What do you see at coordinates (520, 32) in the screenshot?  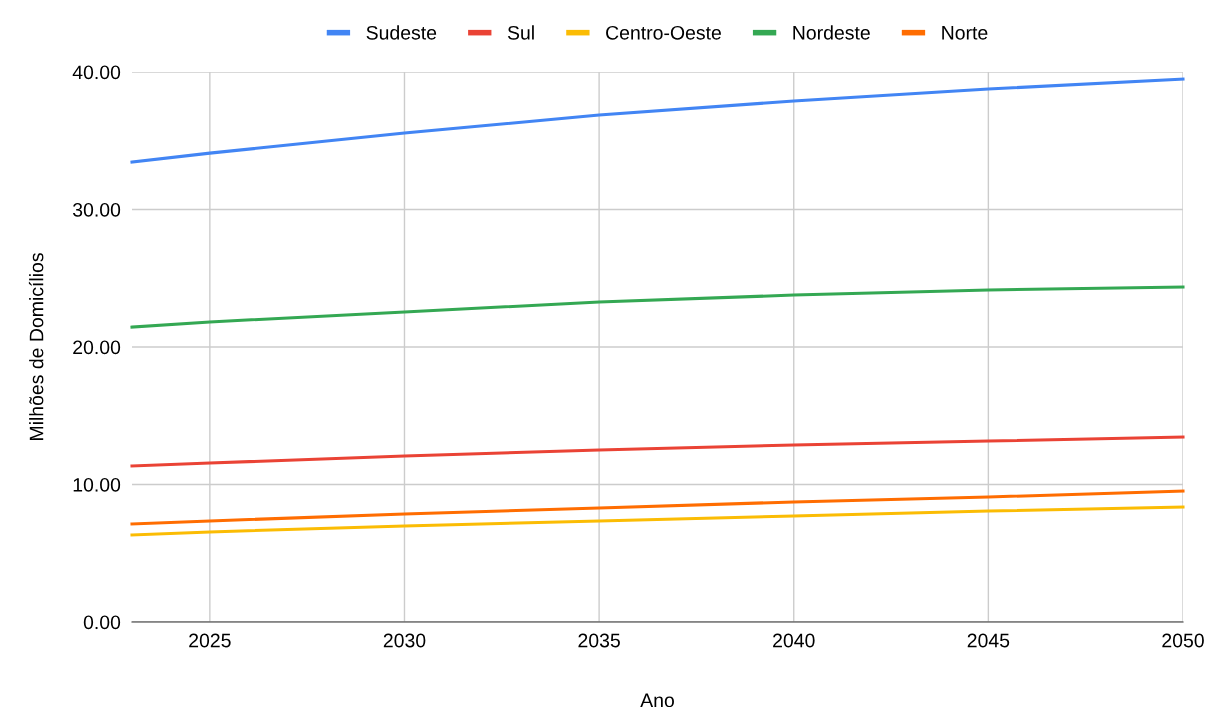 I see `legend-label: Sul` at bounding box center [520, 32].